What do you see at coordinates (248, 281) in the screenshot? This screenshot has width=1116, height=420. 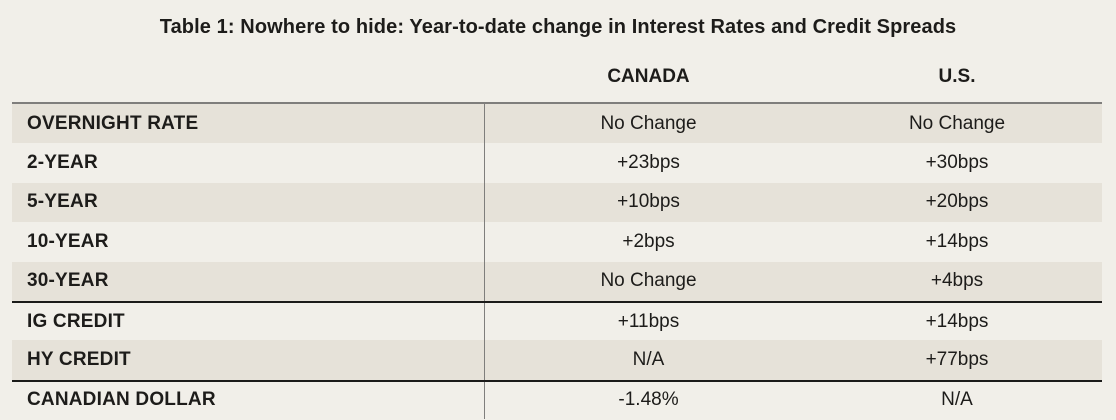 I see `row-label: 30-YEAR` at bounding box center [248, 281].